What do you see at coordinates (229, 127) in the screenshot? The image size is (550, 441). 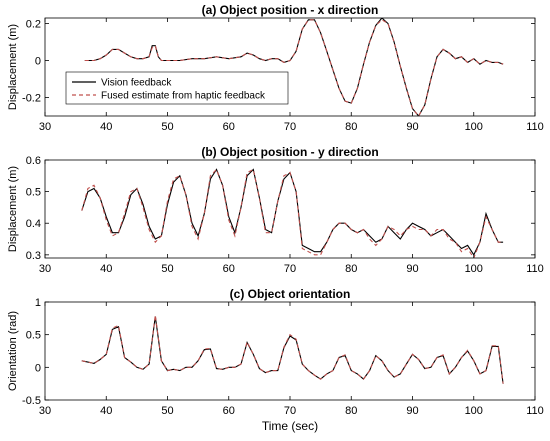 I see `x-tick-label-0-3: 60` at bounding box center [229, 127].